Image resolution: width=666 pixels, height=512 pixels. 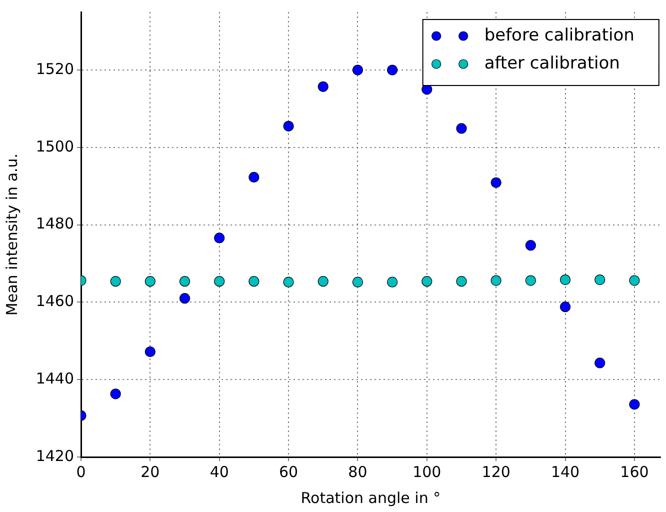 I want to click on legend-label: before calibration, so click(x=559, y=35).